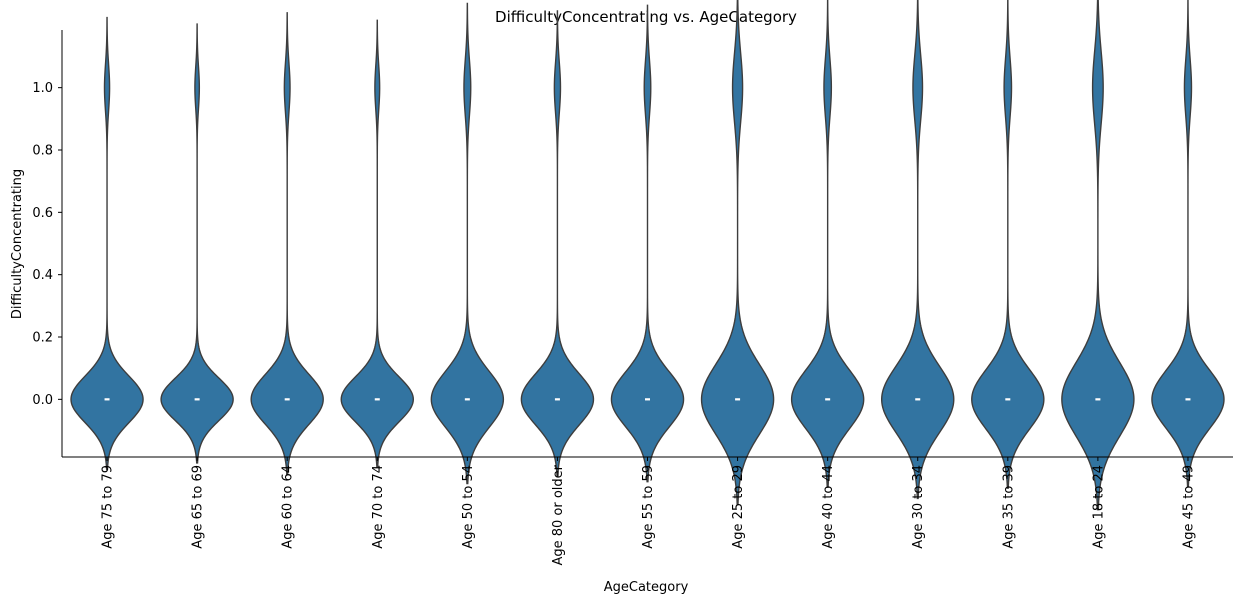 The height and width of the screenshot is (607, 1258). Describe the element at coordinates (42, 275) in the screenshot. I see `y-tick-label-3: 0.4` at that location.